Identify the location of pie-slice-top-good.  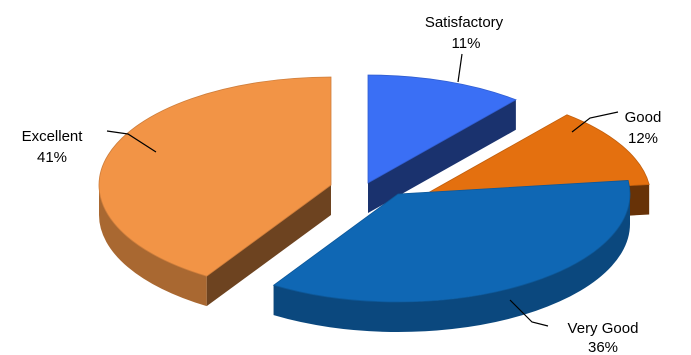
(534, 156).